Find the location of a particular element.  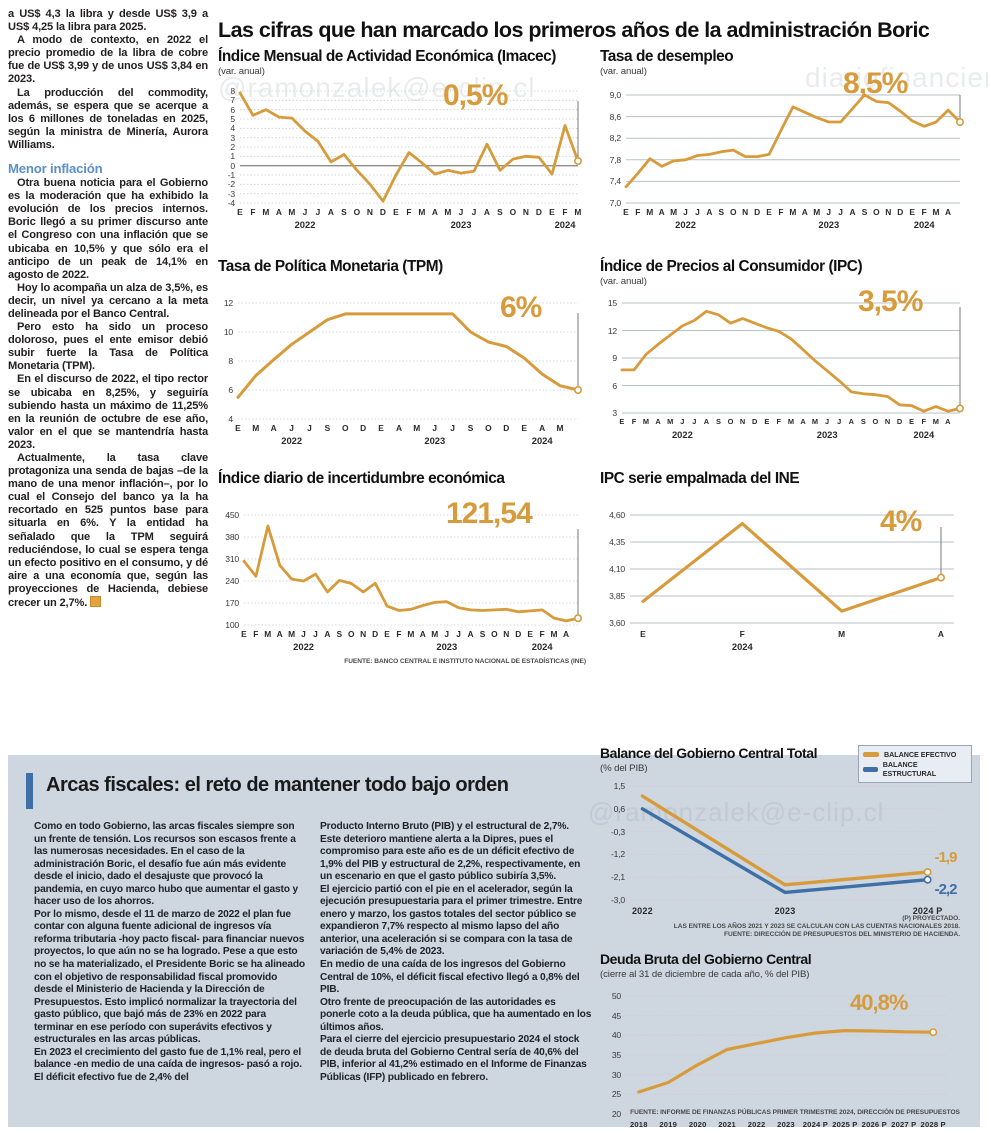

chart-subtitle: (var. anual) is located at coordinates (241, 71).